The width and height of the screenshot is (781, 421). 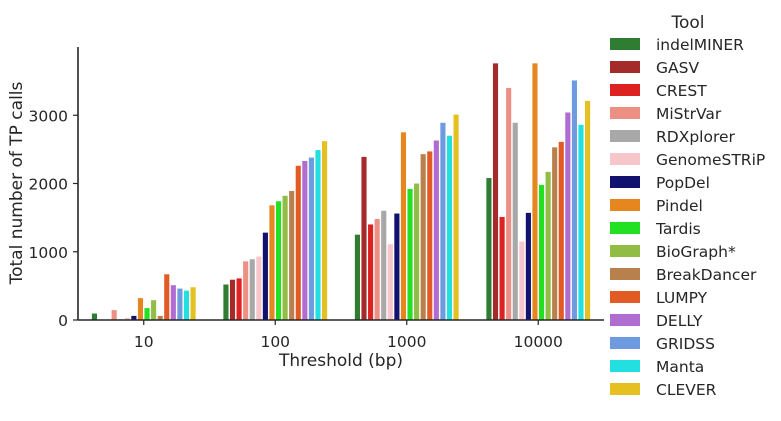 What do you see at coordinates (678, 229) in the screenshot?
I see `legend-label: Tardis` at bounding box center [678, 229].